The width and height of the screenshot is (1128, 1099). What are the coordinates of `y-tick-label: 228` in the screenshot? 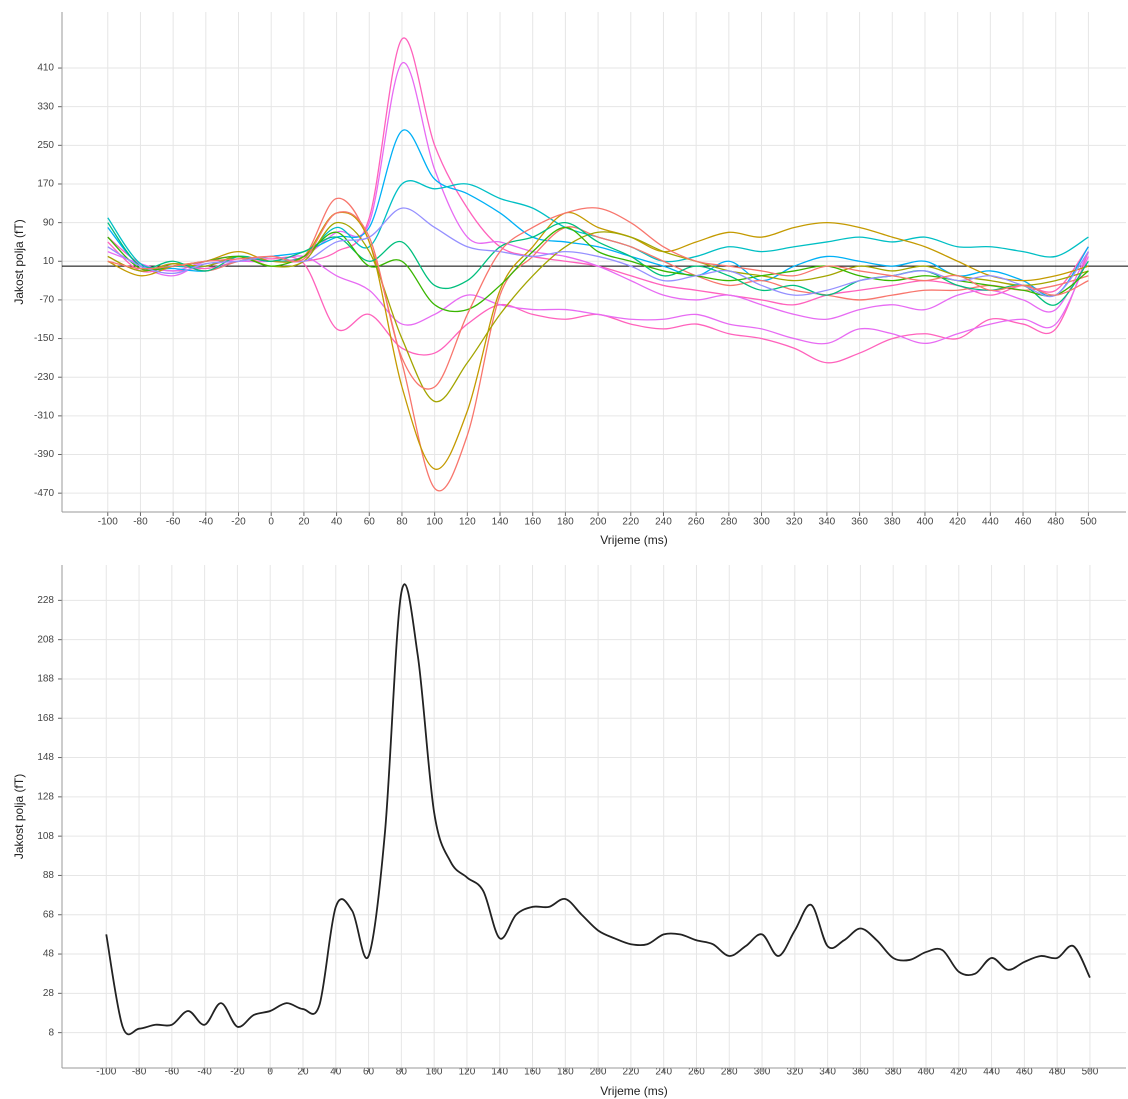 It's located at (45, 600).